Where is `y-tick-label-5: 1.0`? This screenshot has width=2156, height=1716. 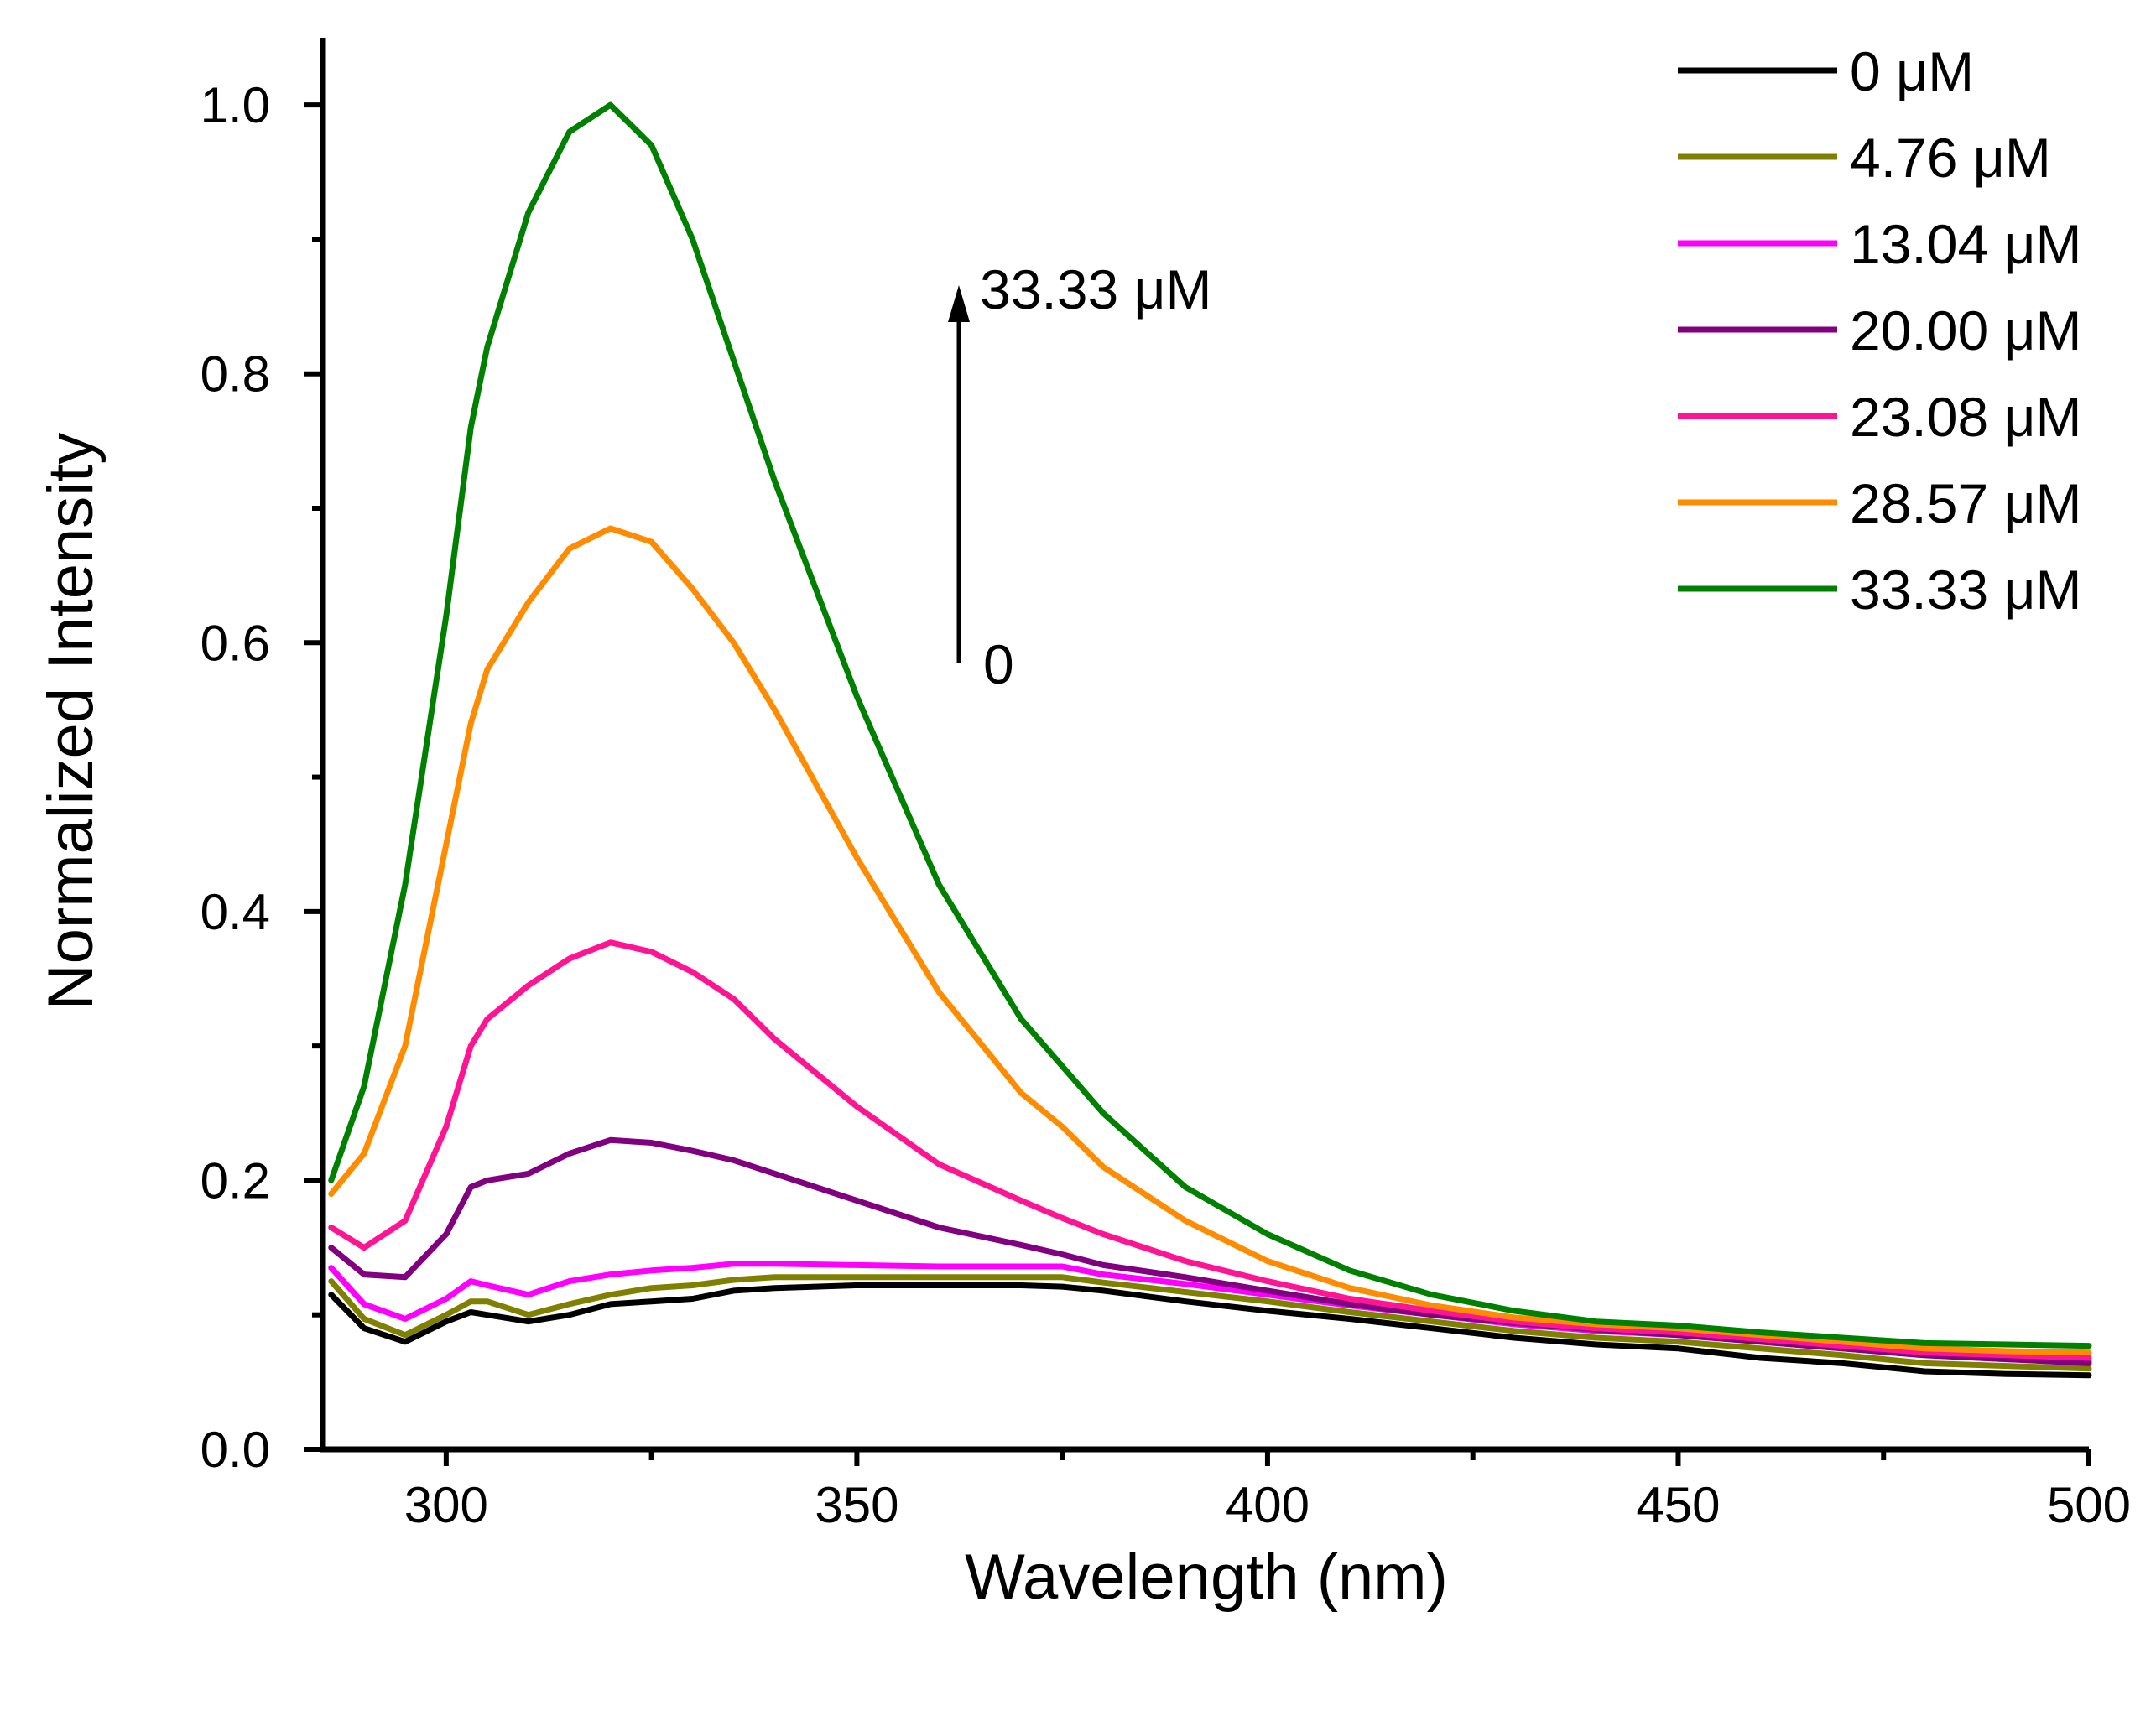 y-tick-label-5: 1.0 is located at coordinates (235, 105).